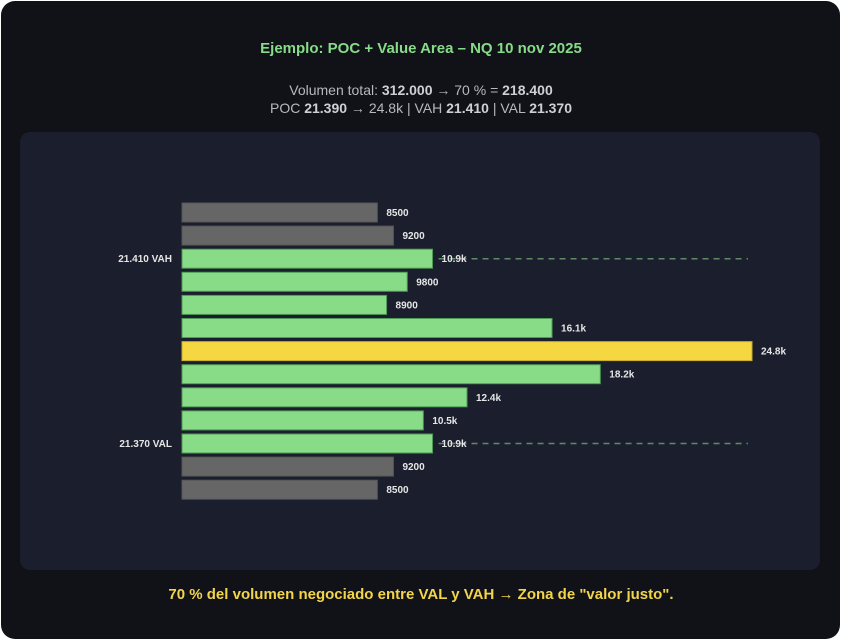 The height and width of the screenshot is (642, 842). What do you see at coordinates (509, 108) in the screenshot?
I see `val-label: | VAL` at bounding box center [509, 108].